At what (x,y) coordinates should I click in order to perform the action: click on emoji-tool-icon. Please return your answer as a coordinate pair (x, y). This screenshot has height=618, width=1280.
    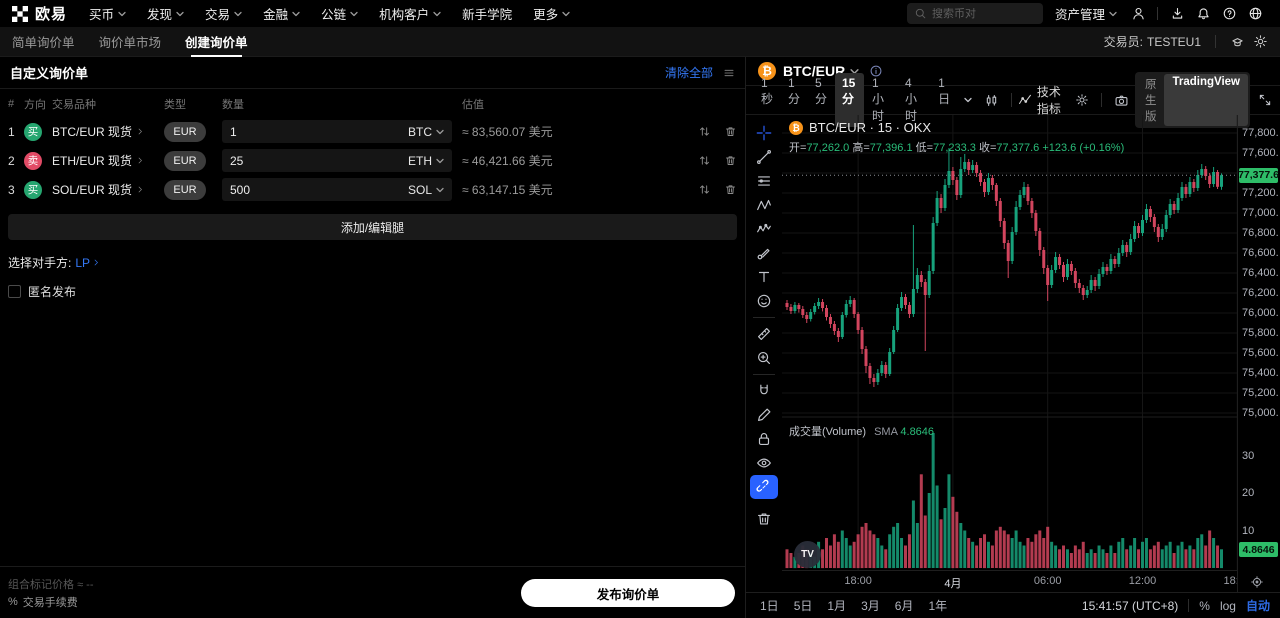
    Looking at the image, I should click on (764, 301).